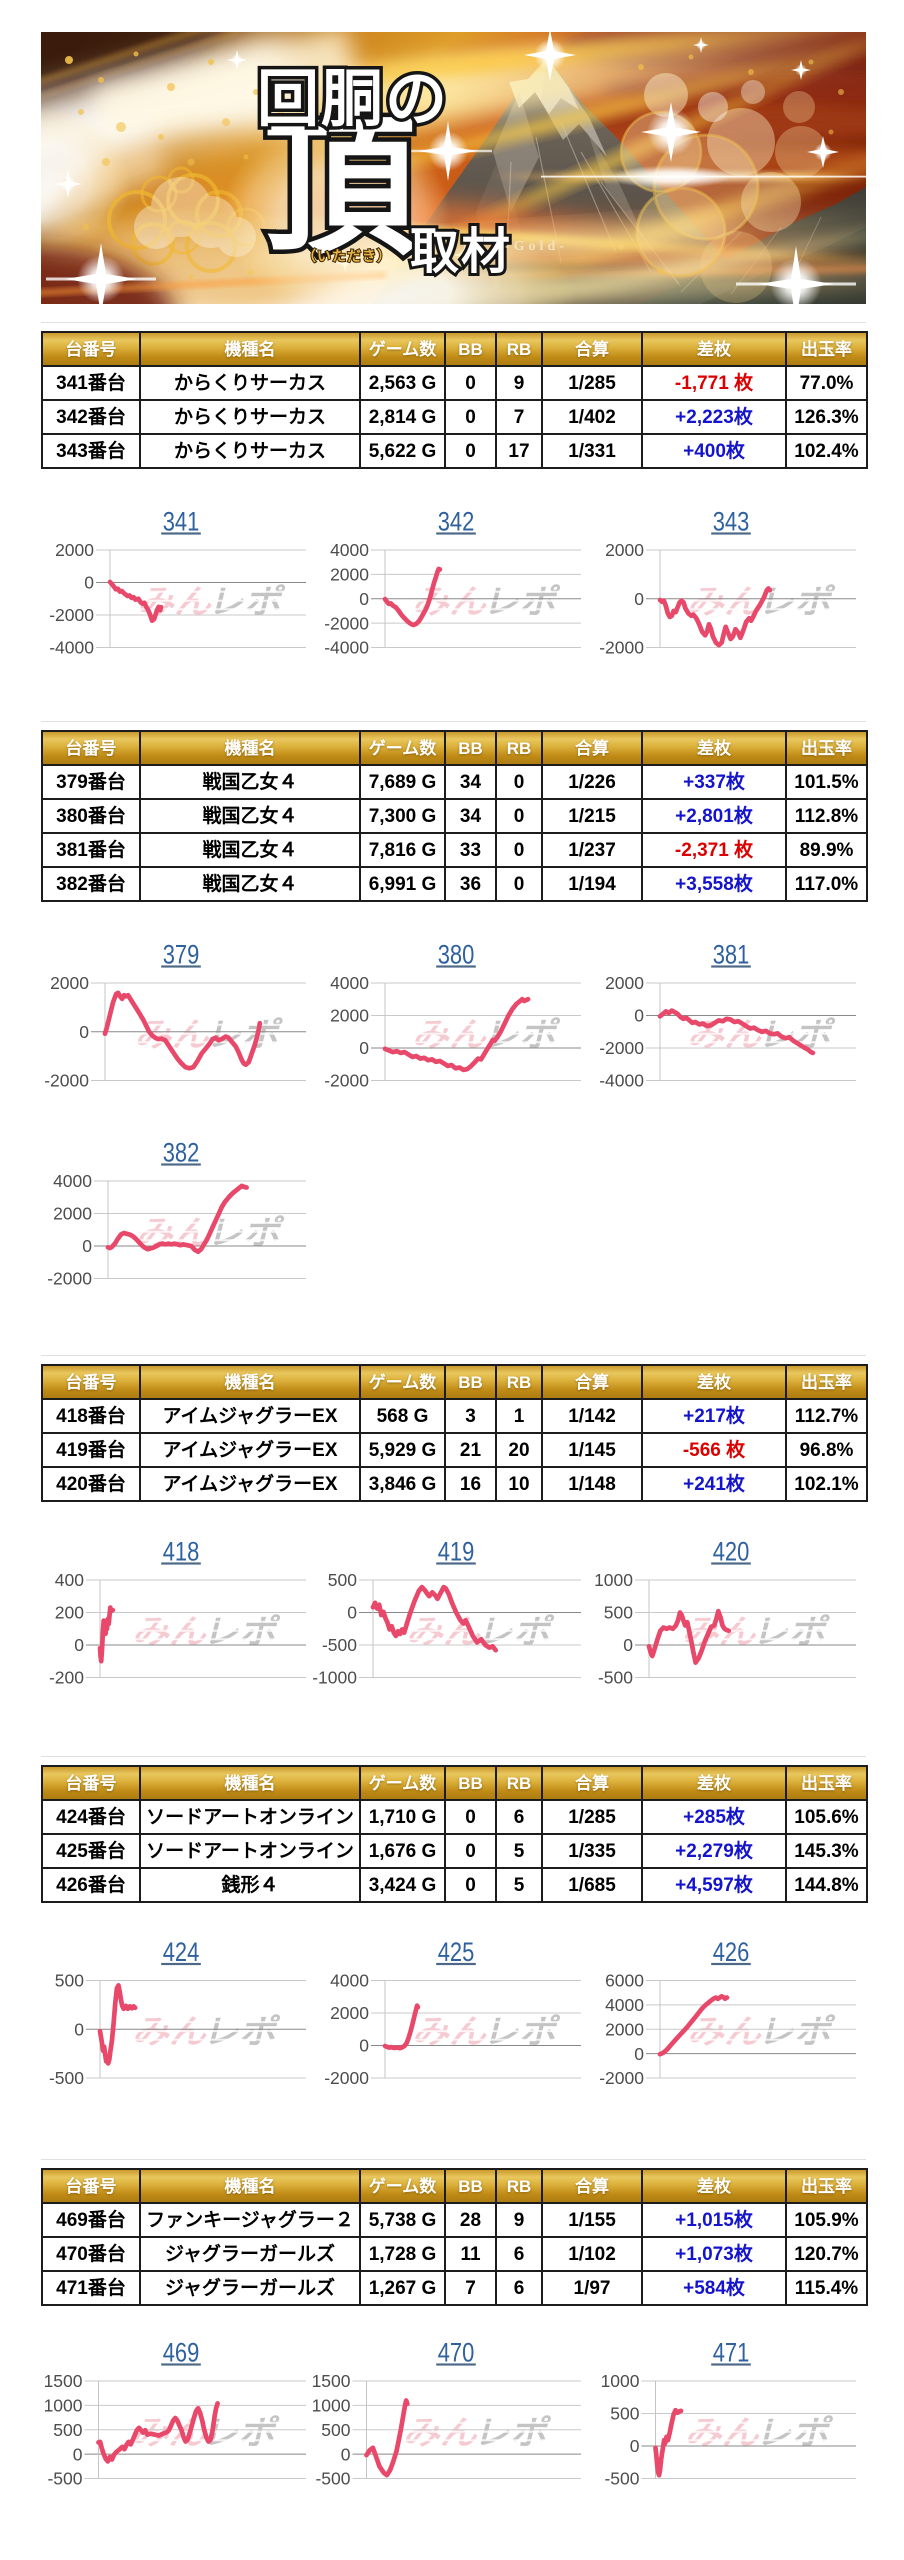 Image resolution: width=904 pixels, height=2560 pixels. Describe the element at coordinates (69, 1580) in the screenshot. I see `svg-text: 400` at that location.